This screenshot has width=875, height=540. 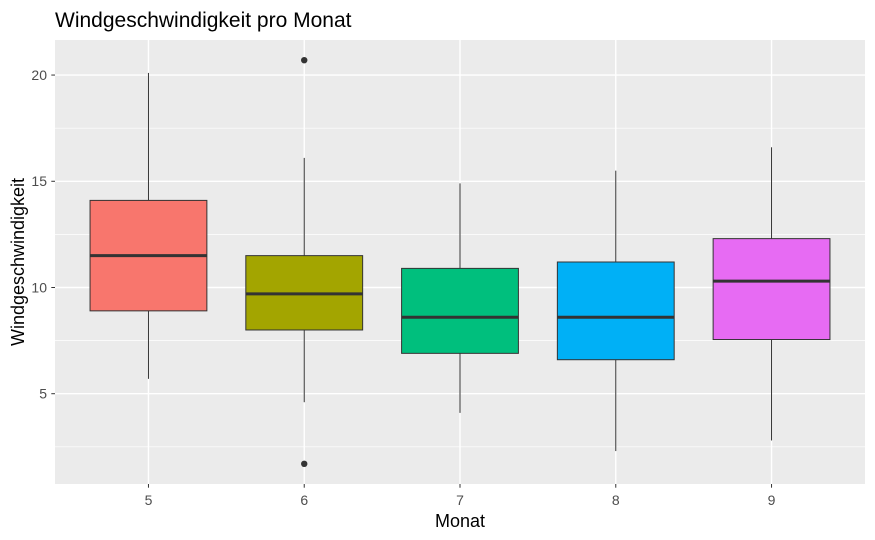 What do you see at coordinates (43, 394) in the screenshot?
I see `y-tick-label: 5` at bounding box center [43, 394].